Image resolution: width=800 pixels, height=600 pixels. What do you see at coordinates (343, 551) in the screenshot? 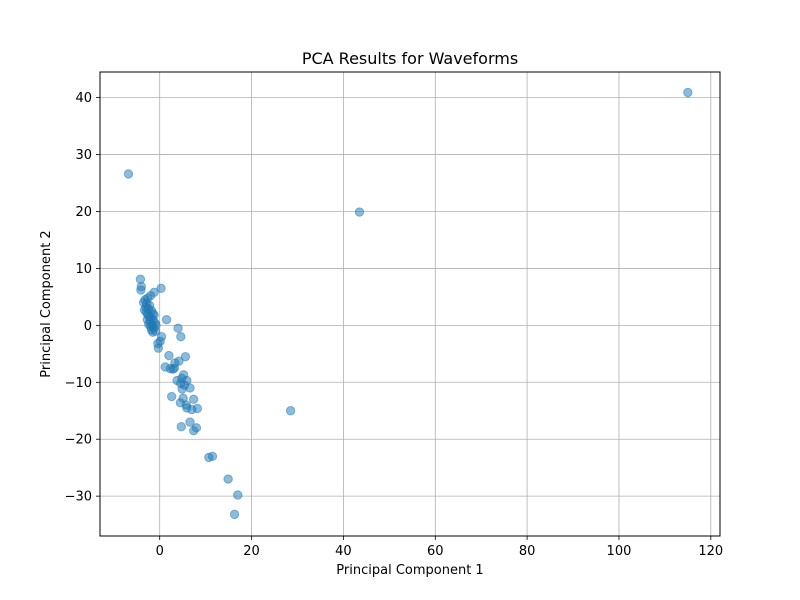
I see `x-tick-label: 40` at bounding box center [343, 551].